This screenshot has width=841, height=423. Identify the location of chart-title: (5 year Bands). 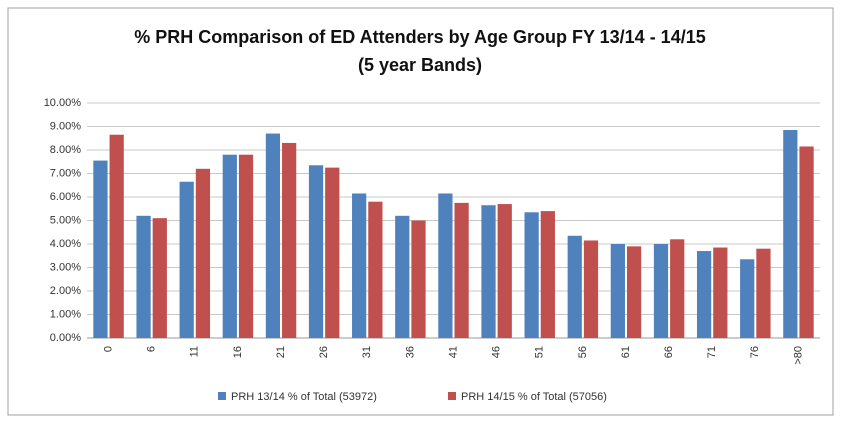
(420, 65).